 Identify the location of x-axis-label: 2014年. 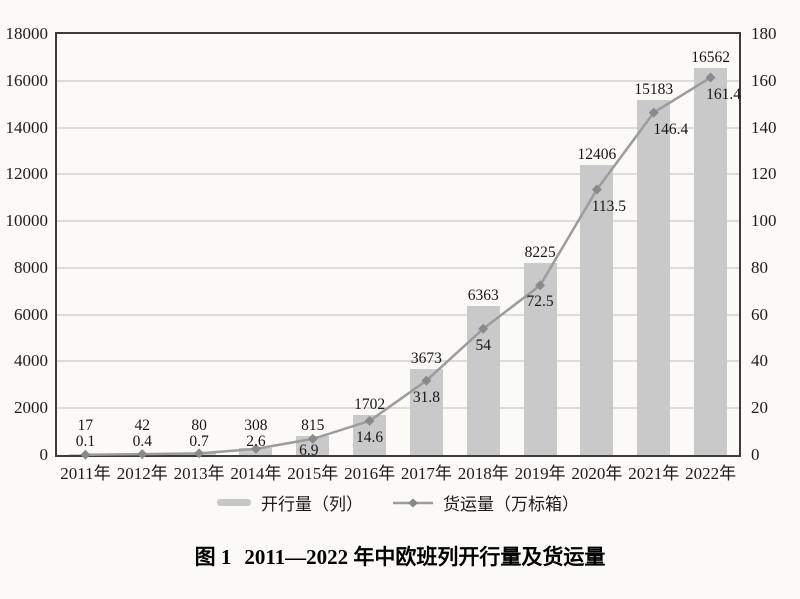
(256, 473).